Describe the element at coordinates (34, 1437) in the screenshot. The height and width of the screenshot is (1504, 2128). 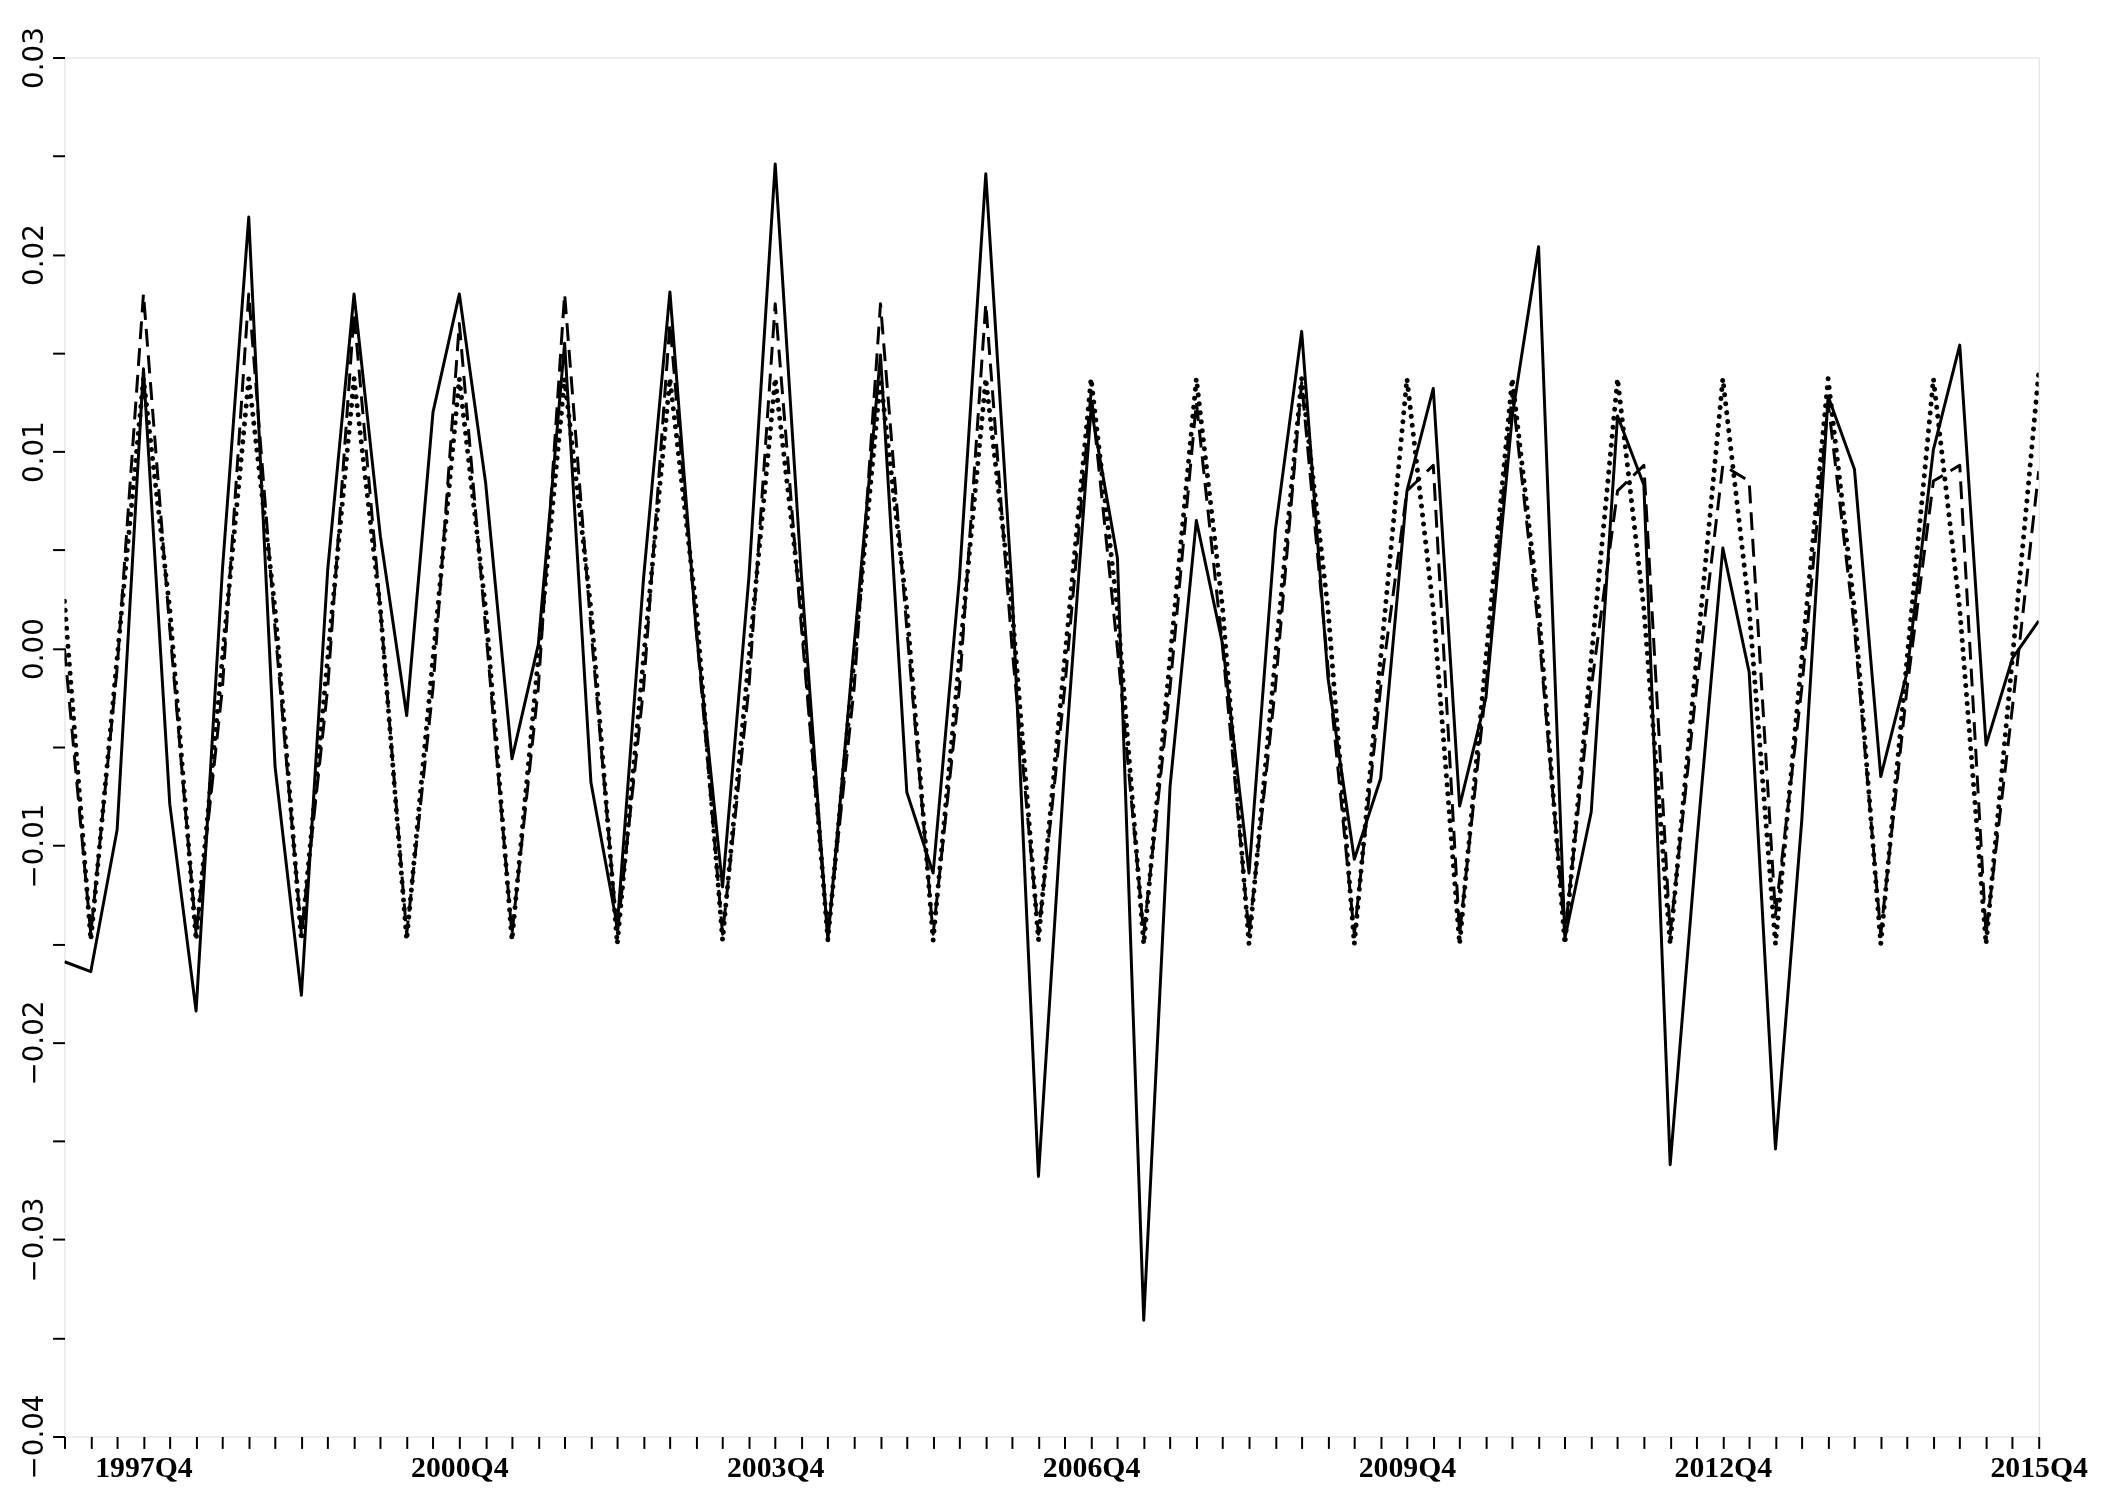
I see `y-tick-label: −0.04` at that location.